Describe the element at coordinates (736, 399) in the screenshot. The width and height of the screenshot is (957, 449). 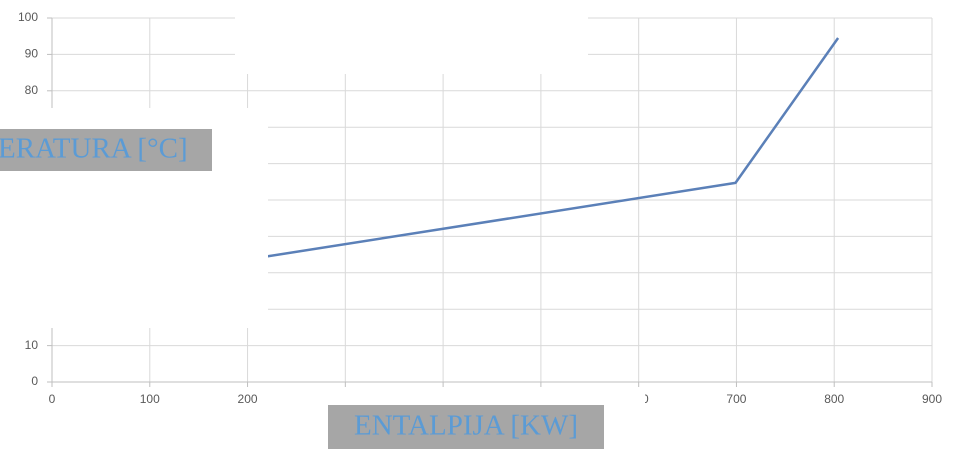
I see `x-tick-label: 700` at that location.